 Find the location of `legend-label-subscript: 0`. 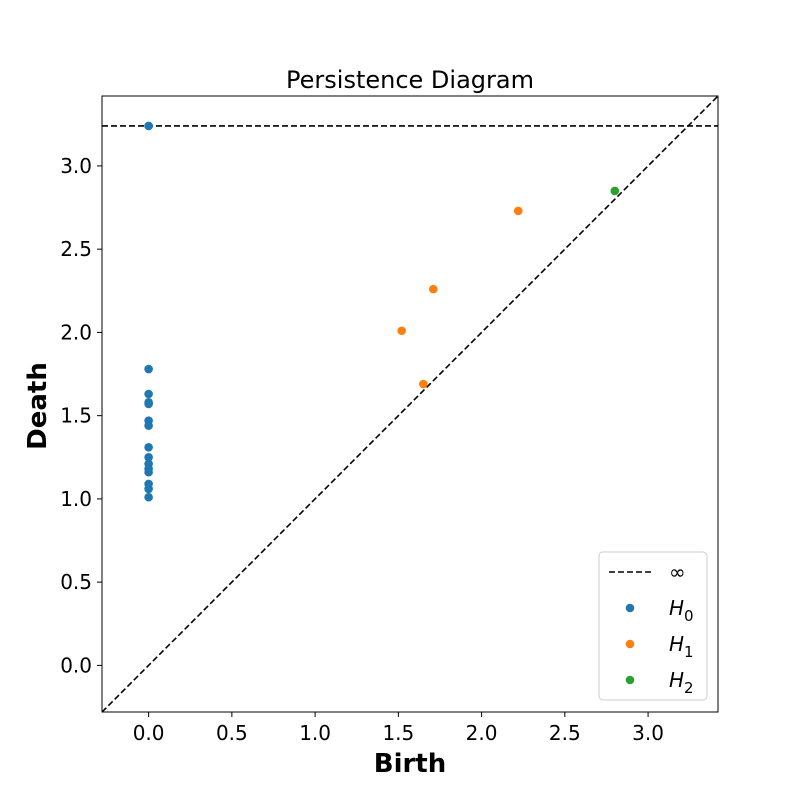

legend-label-subscript: 0 is located at coordinates (689, 616).